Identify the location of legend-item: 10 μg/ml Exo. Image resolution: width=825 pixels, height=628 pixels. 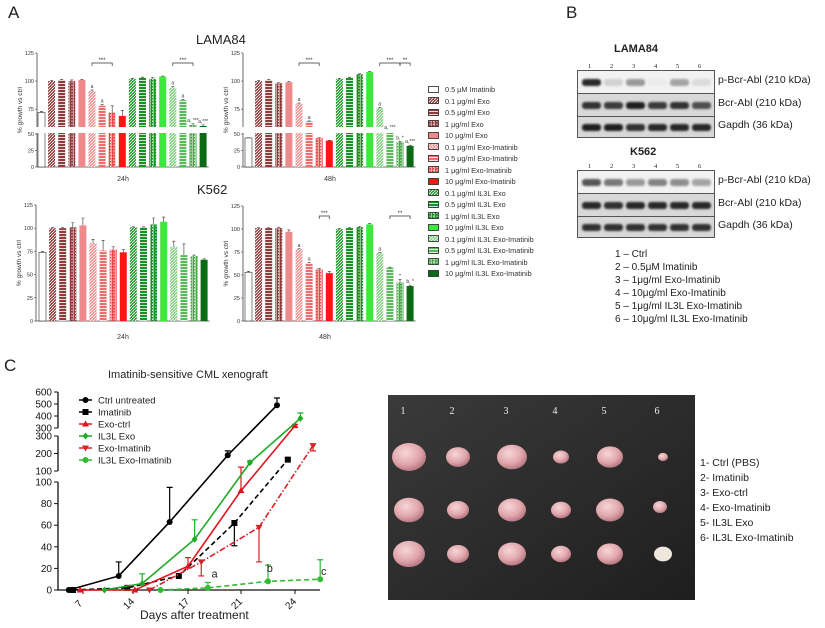
(481, 136).